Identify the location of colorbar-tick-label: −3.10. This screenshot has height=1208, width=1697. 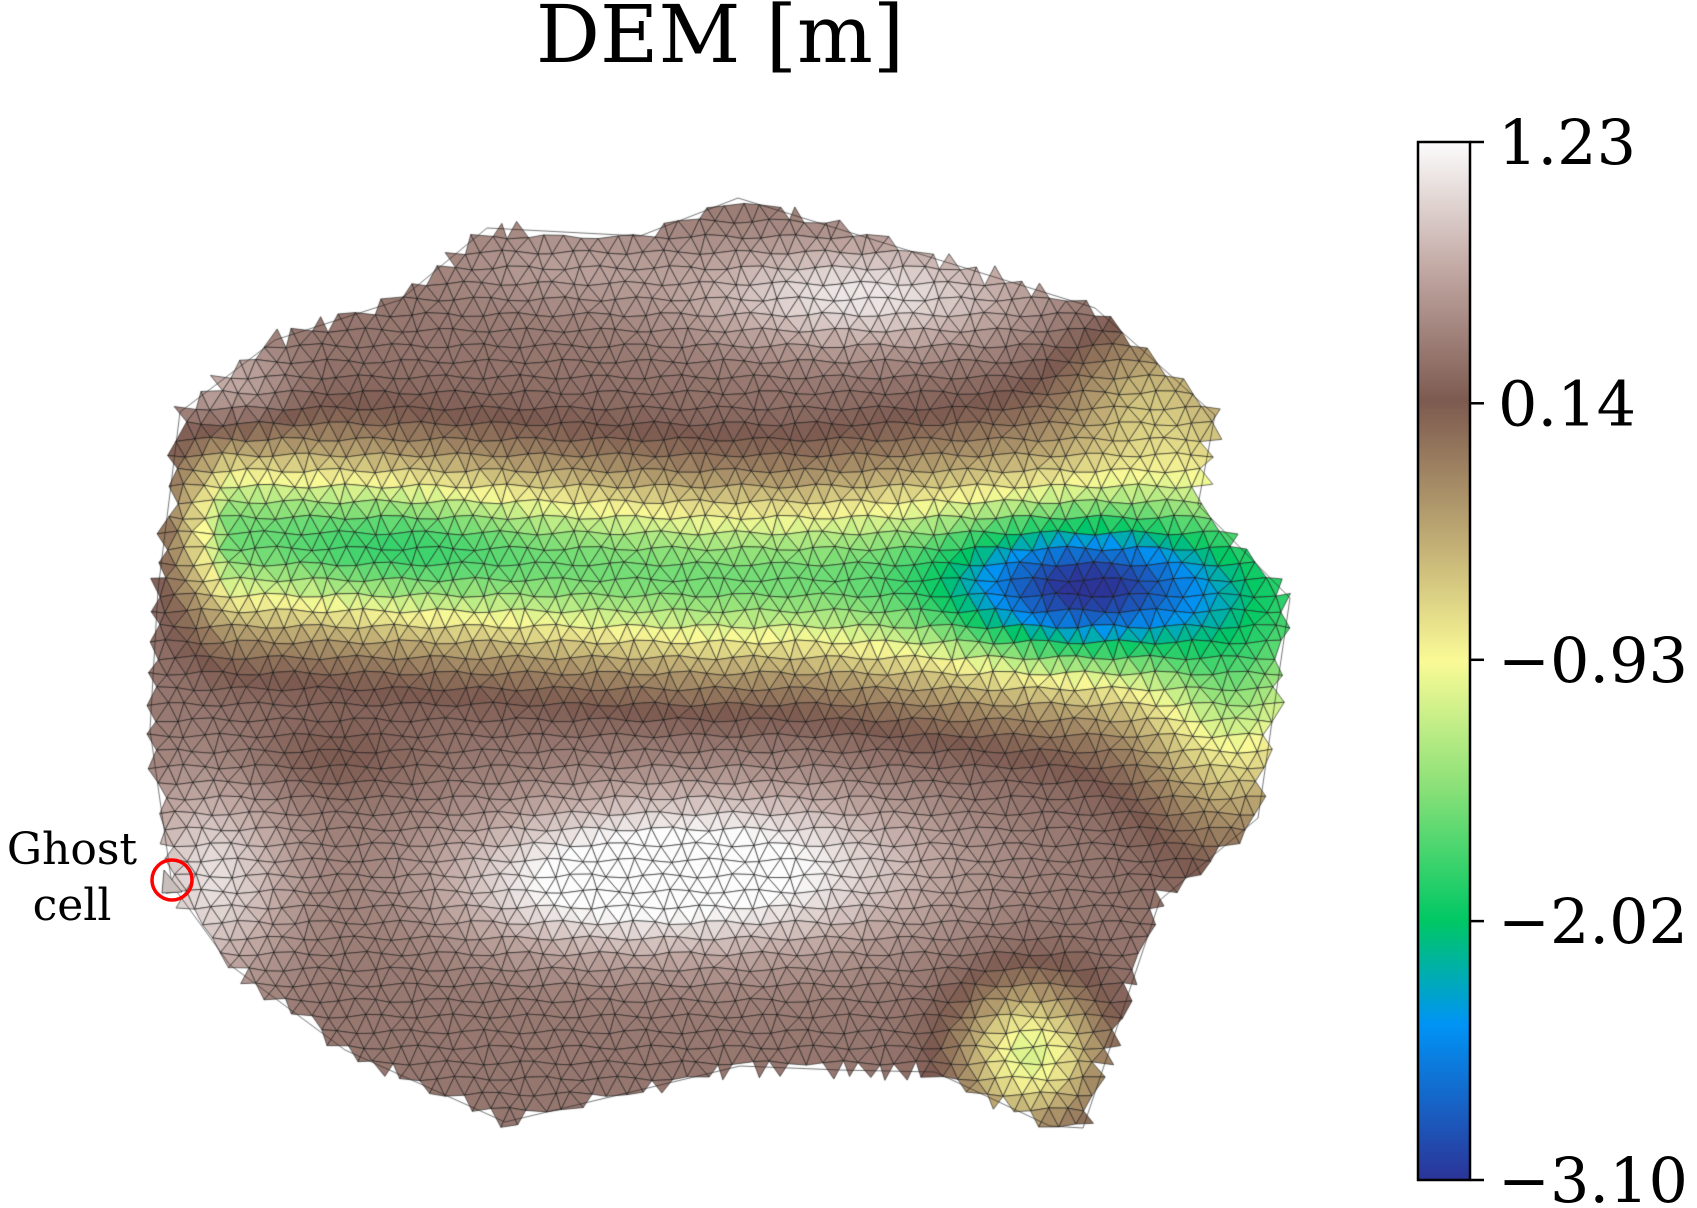
(1593, 1176).